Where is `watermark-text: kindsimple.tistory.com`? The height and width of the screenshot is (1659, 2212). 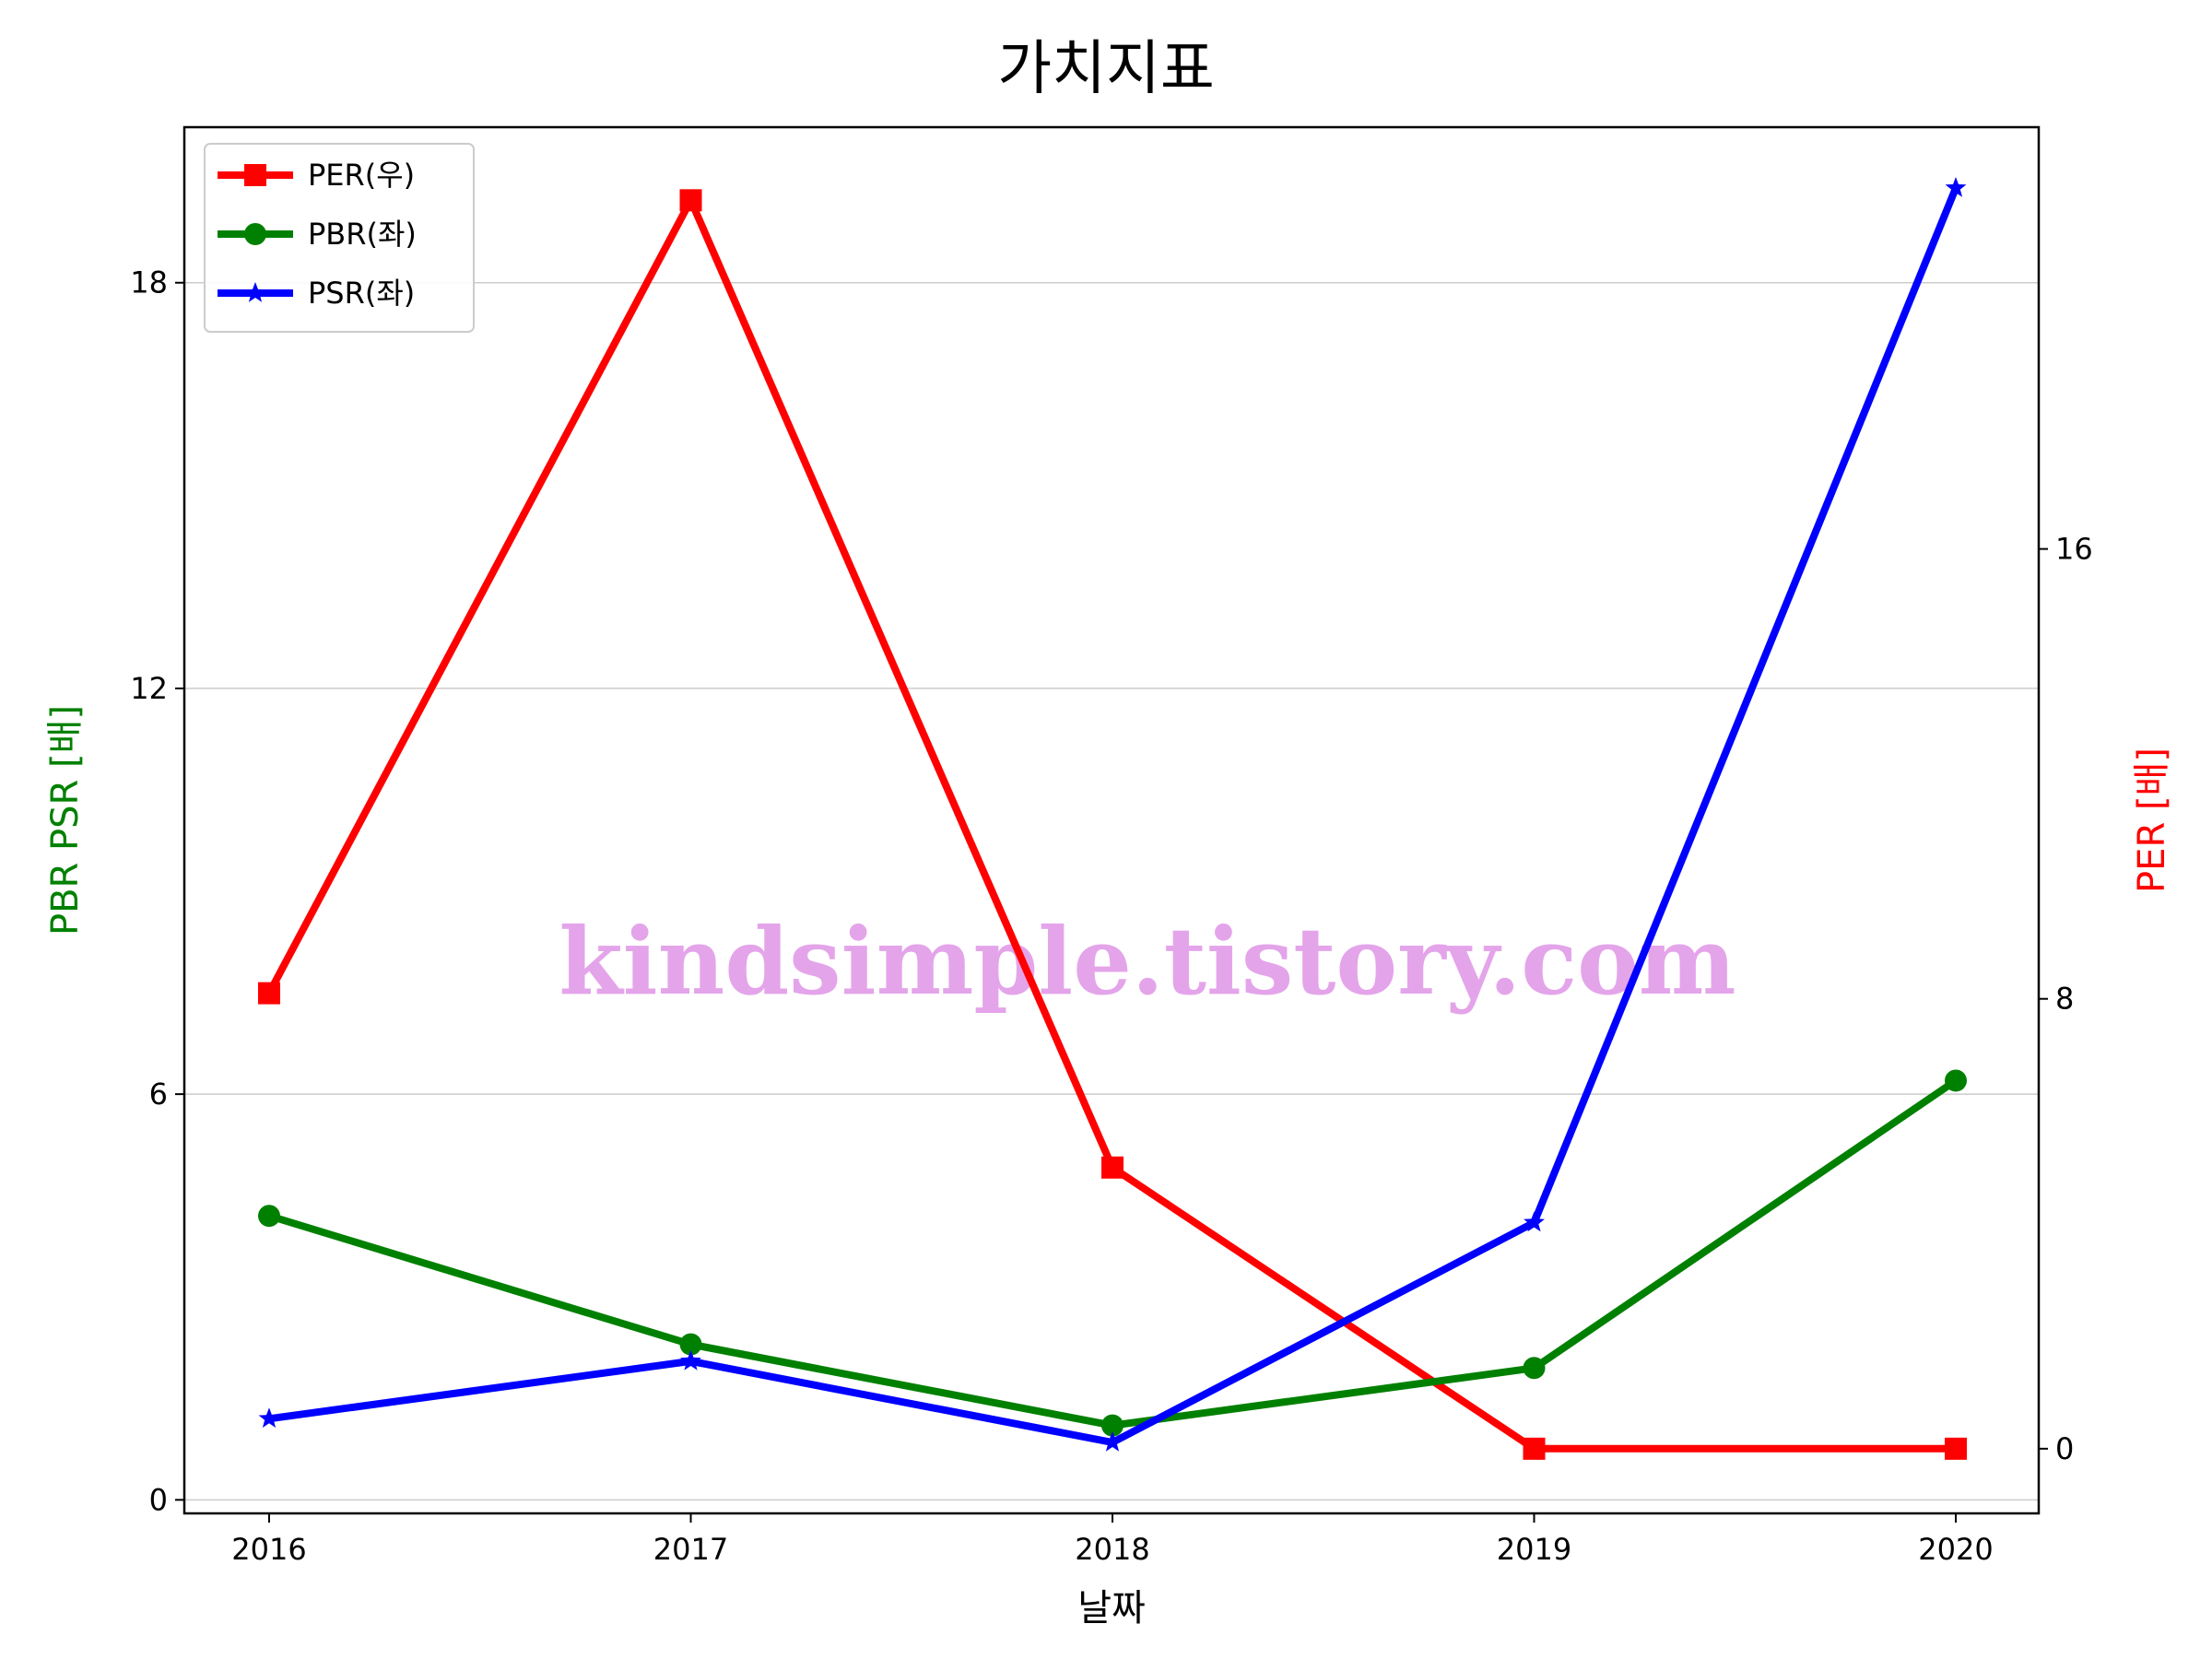 watermark-text: kindsimple.tistory.com is located at coordinates (1147, 961).